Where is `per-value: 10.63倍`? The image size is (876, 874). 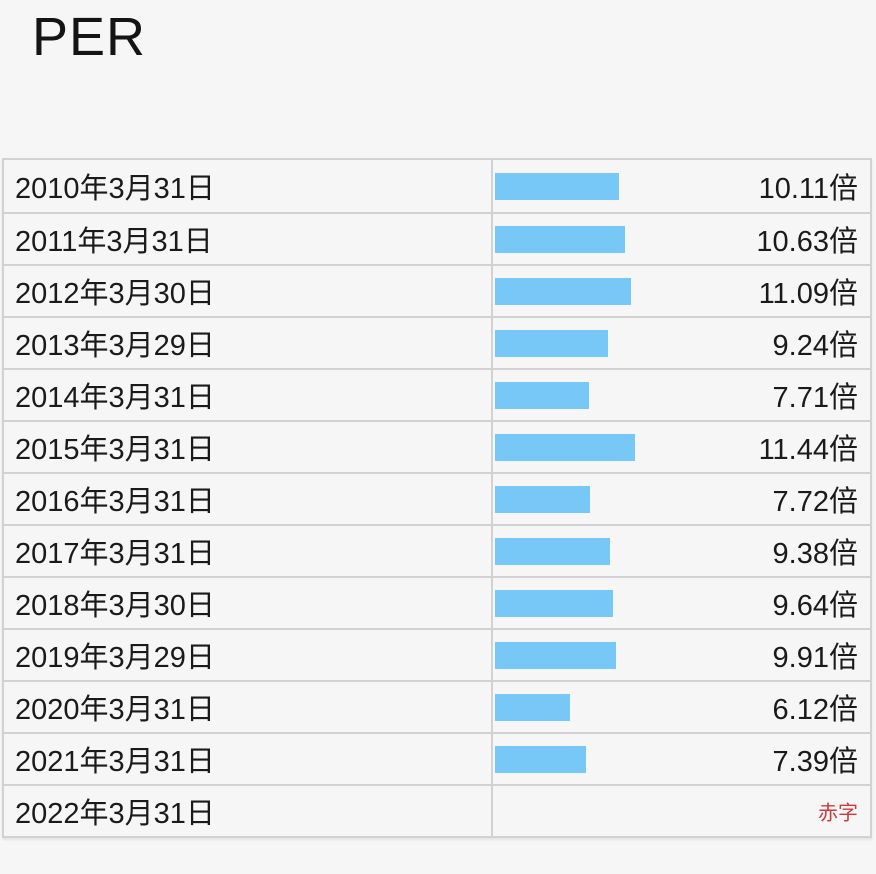 per-value: 10.63倍 is located at coordinates (807, 242).